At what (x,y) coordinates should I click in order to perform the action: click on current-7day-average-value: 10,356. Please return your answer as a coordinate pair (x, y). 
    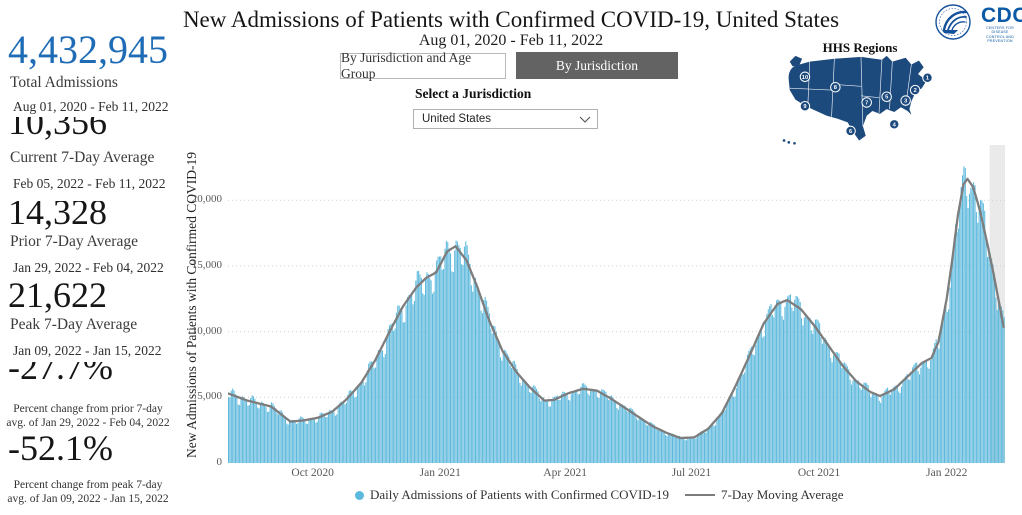
    Looking at the image, I should click on (57, 129).